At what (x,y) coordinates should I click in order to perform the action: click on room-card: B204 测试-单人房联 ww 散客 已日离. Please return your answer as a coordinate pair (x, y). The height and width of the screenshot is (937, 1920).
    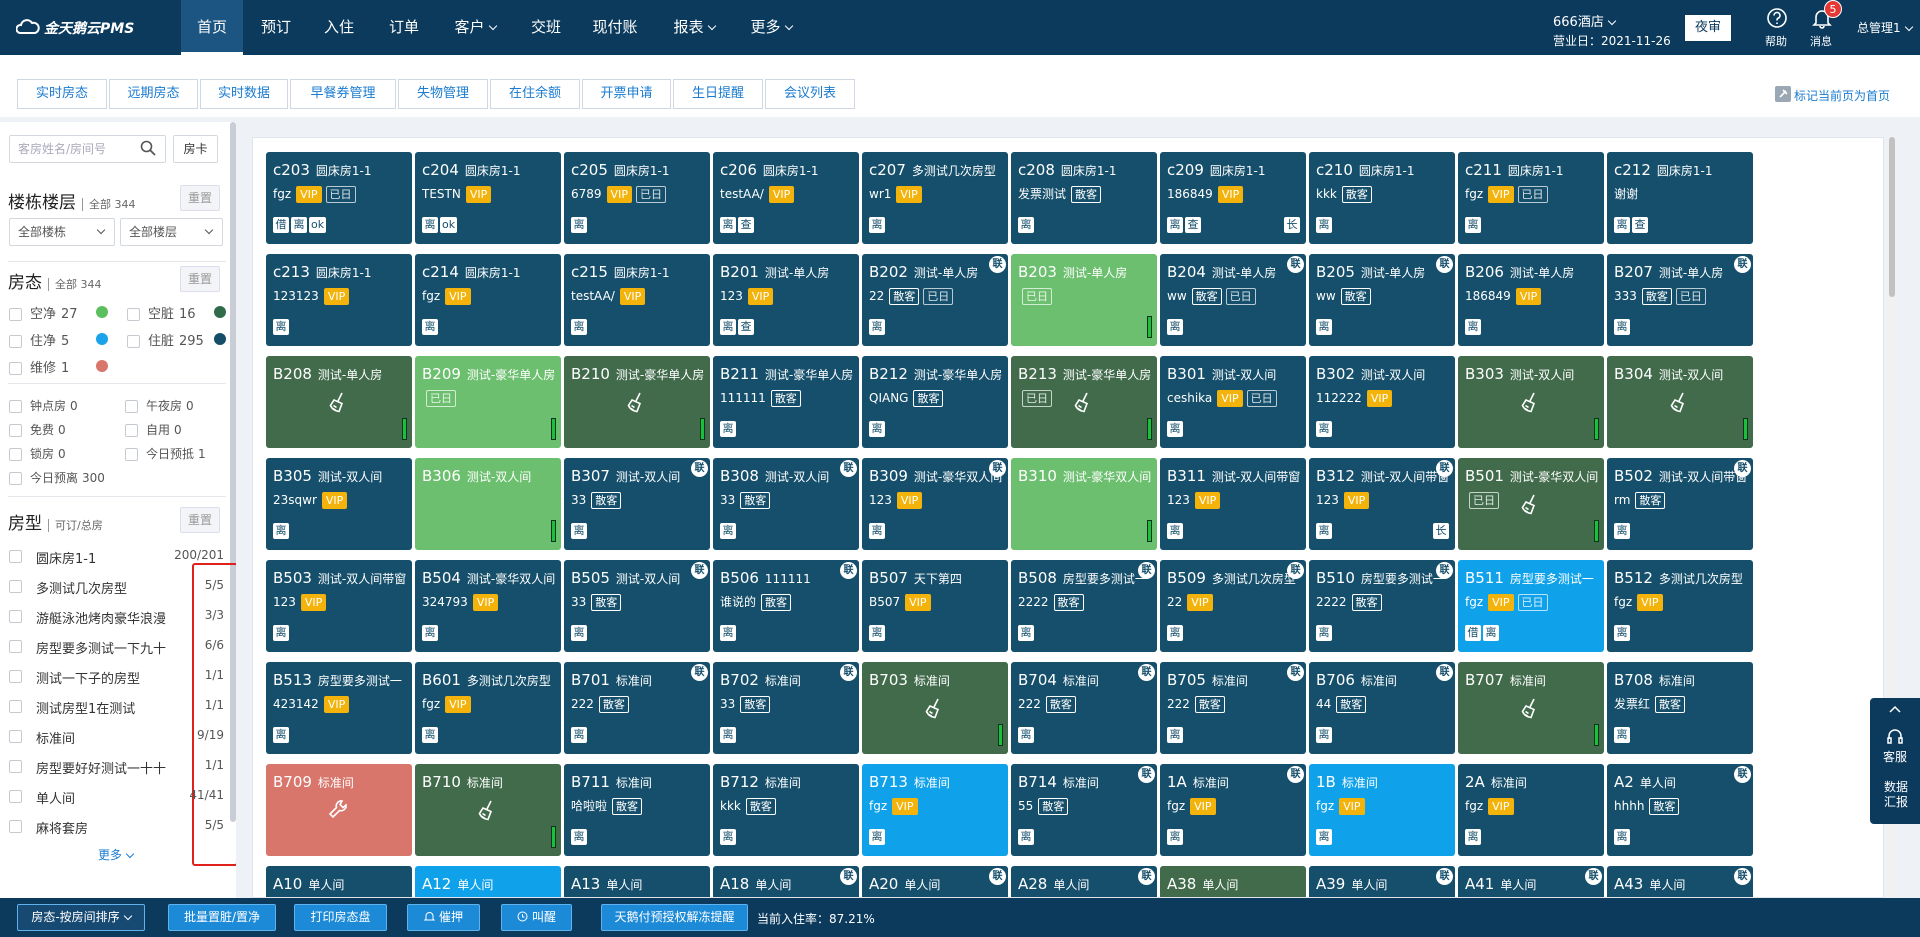
    Looking at the image, I should click on (1233, 300).